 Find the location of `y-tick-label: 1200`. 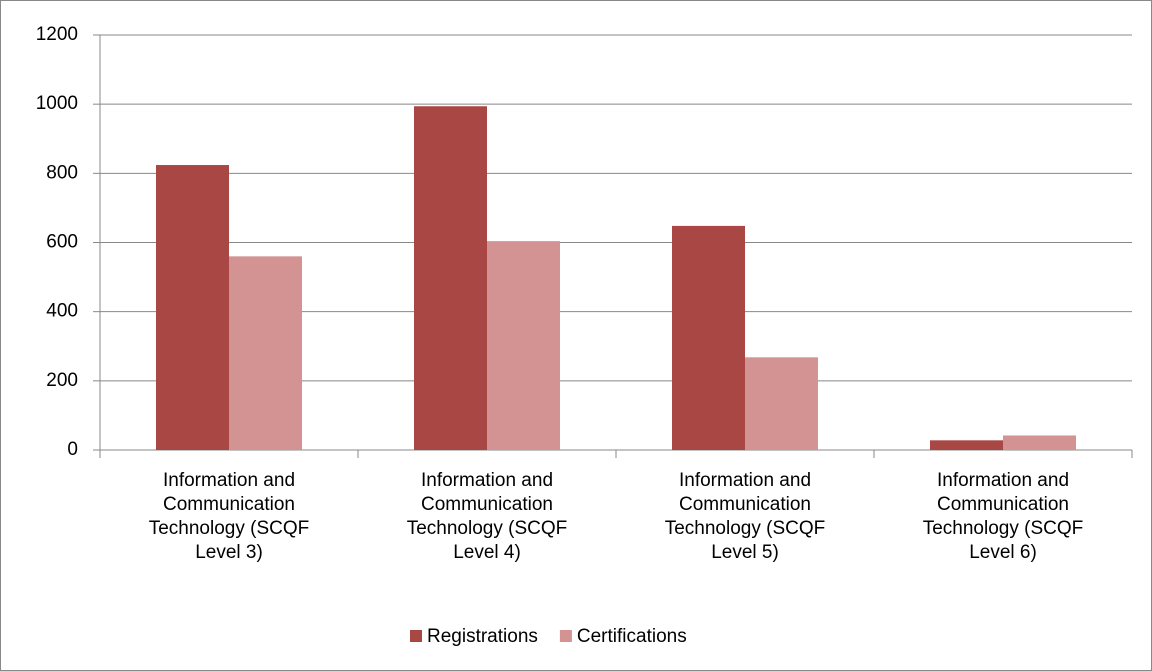

y-tick-label: 1200 is located at coordinates (57, 34).